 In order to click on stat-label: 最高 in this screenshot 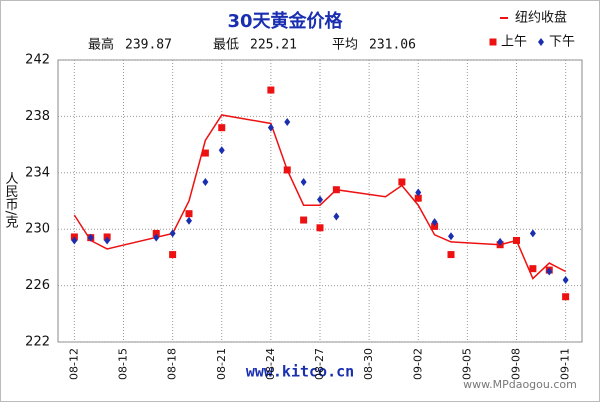, I will do `click(101, 45)`.